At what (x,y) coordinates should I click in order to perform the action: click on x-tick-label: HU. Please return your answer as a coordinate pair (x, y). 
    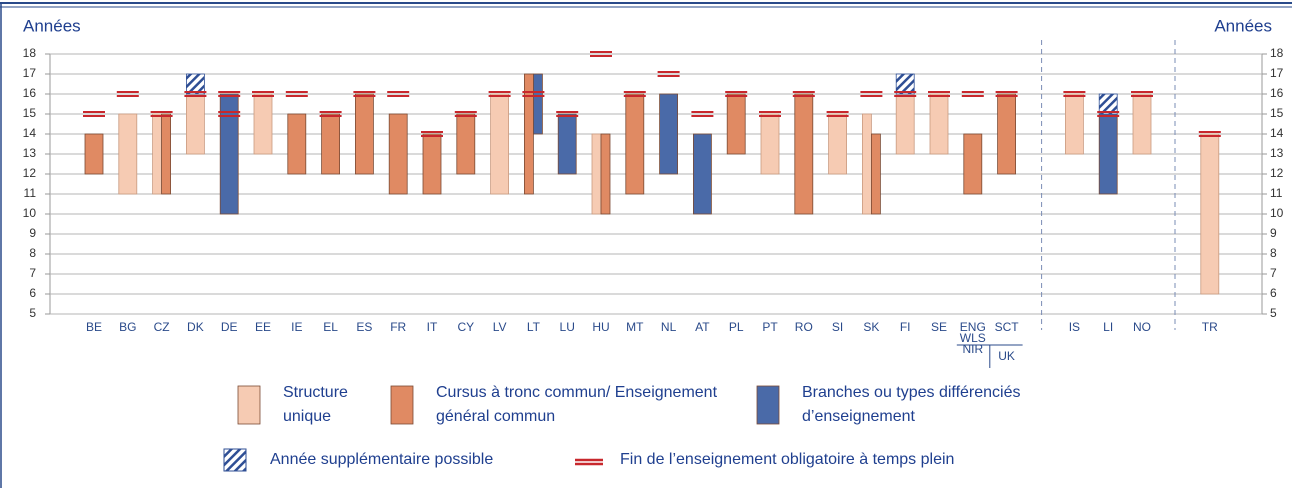
    Looking at the image, I should click on (601, 327).